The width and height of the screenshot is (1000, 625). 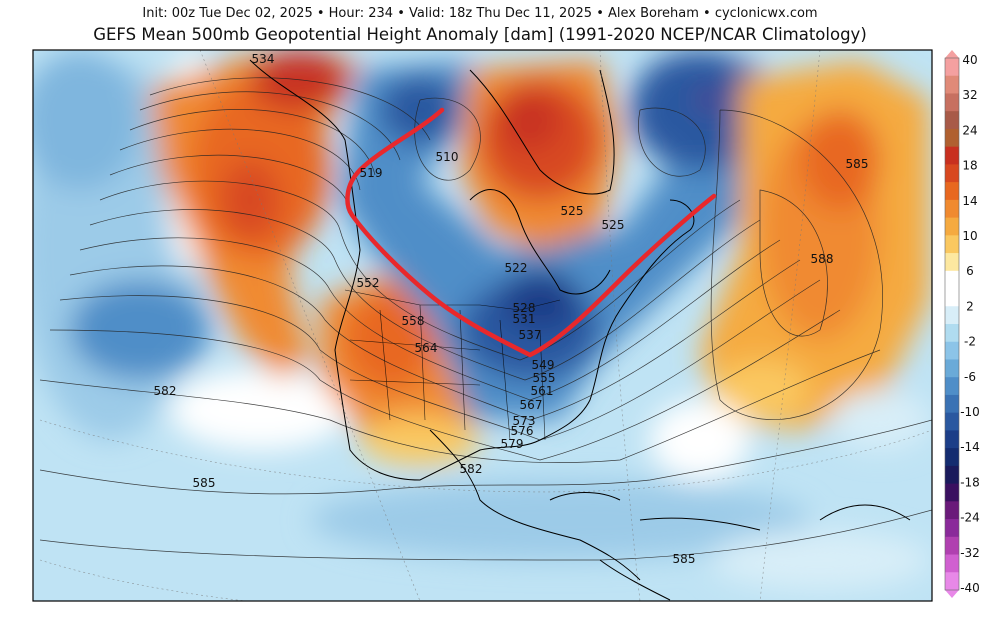 What do you see at coordinates (969, 201) in the screenshot?
I see `colorbar-tick-label: 14` at bounding box center [969, 201].